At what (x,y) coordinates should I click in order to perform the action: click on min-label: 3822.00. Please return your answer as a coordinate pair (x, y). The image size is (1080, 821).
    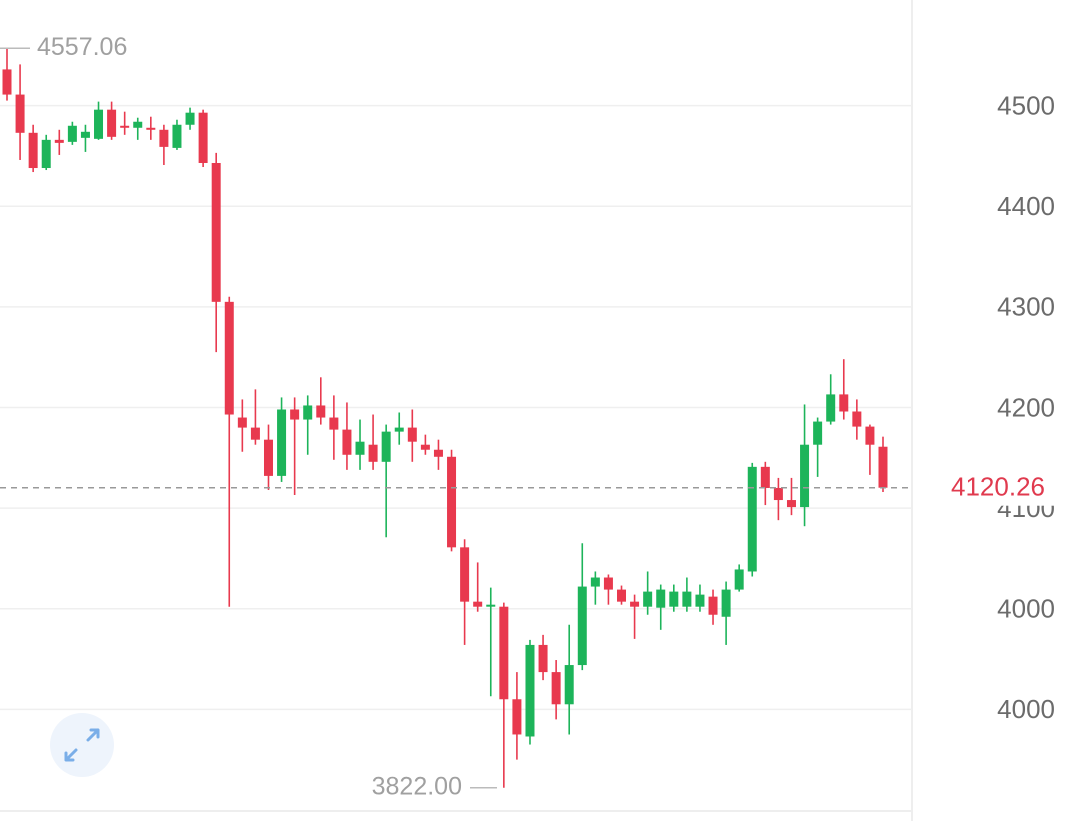
    Looking at the image, I should click on (417, 786).